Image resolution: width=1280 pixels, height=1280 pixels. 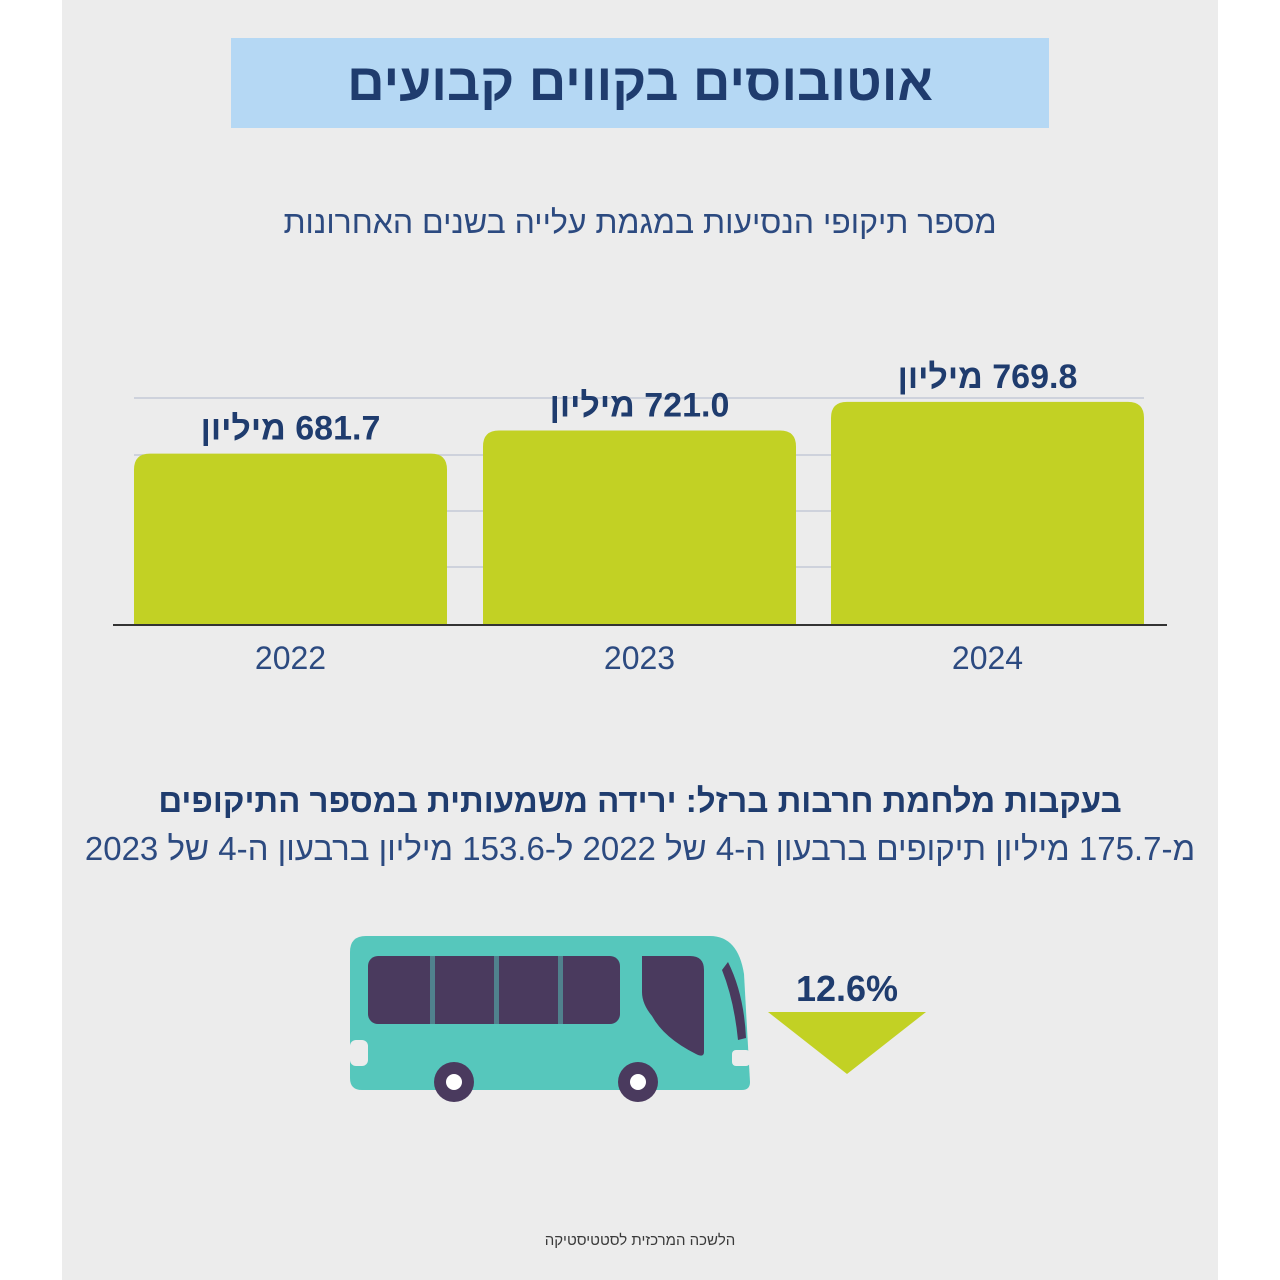 What do you see at coordinates (987, 658) in the screenshot?
I see `x-tick-label-2024: 2024` at bounding box center [987, 658].